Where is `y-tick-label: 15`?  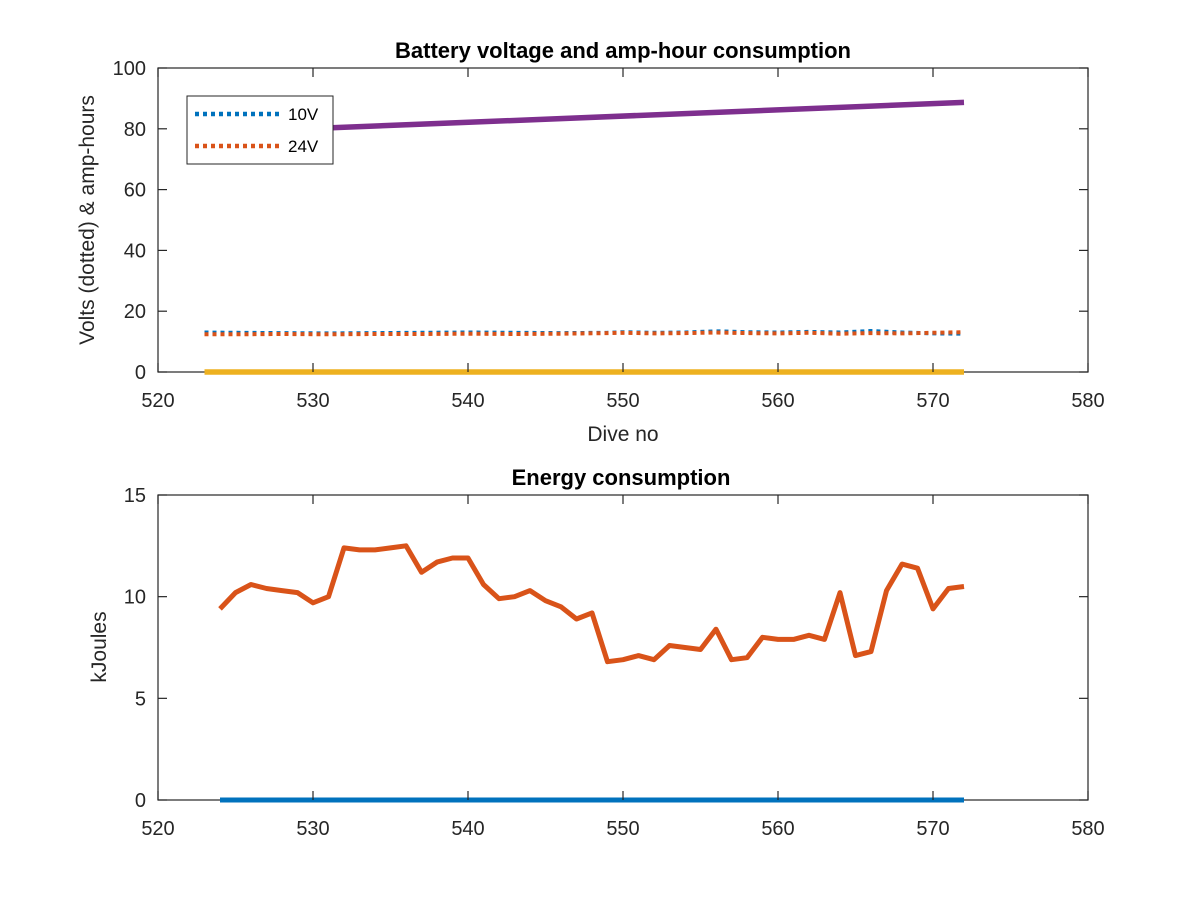
y-tick-label: 15 is located at coordinates (135, 496).